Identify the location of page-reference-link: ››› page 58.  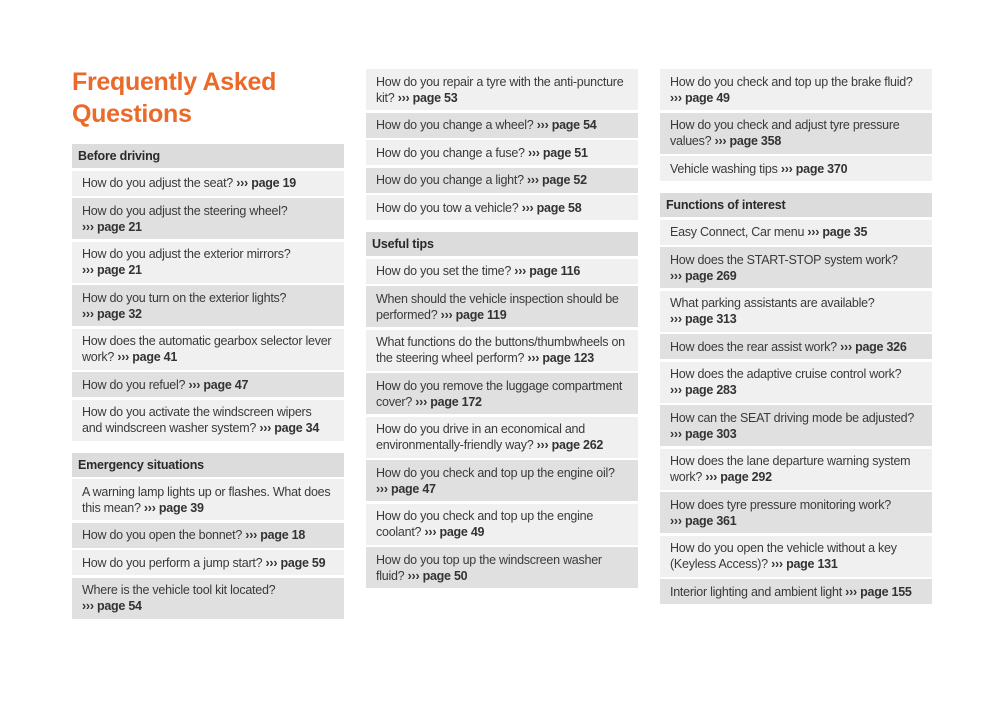
(551, 207).